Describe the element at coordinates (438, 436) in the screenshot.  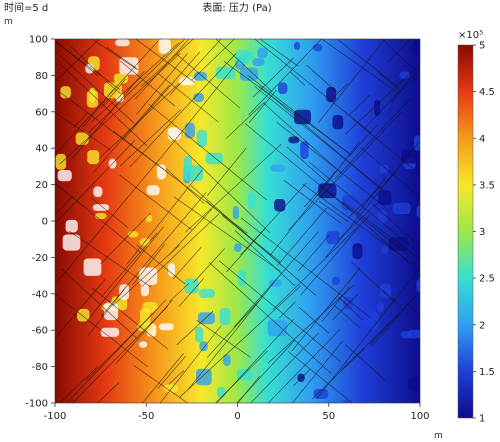
I see `x-axis-unit: m` at that location.